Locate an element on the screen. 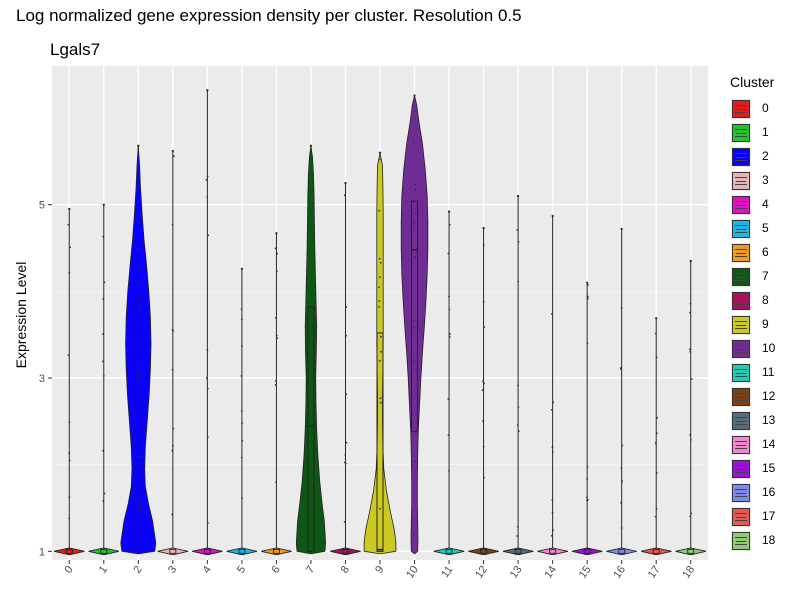  legend-item: 6 is located at coordinates (763, 253).